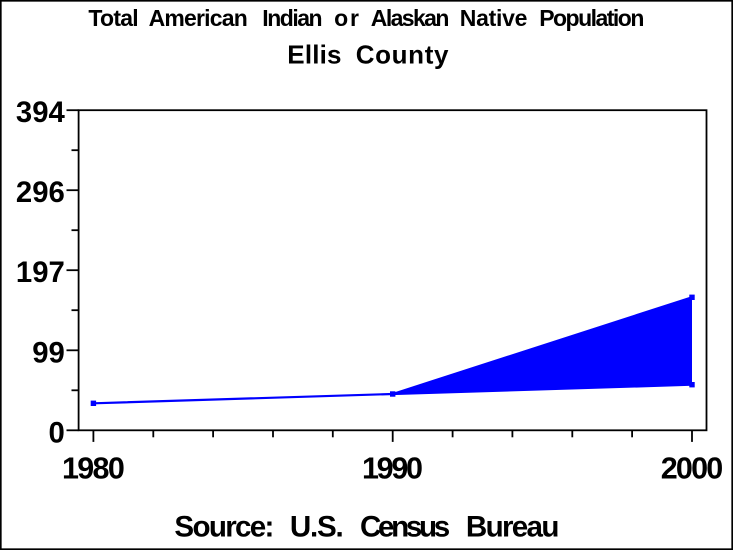 The image size is (733, 550). Describe the element at coordinates (41, 112) in the screenshot. I see `svg-text: 394` at that location.